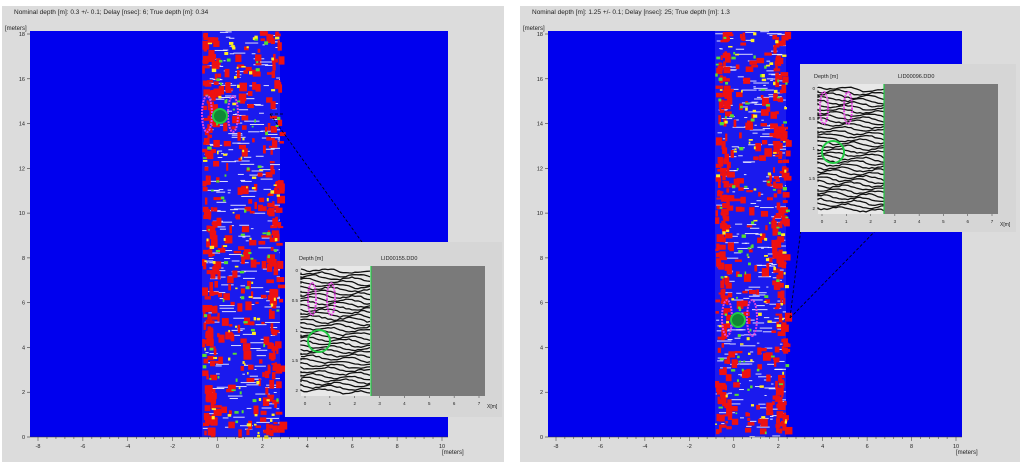  Describe the element at coordinates (492, 407) in the screenshot. I see `left-inset-x-unit: X[m]` at that location.